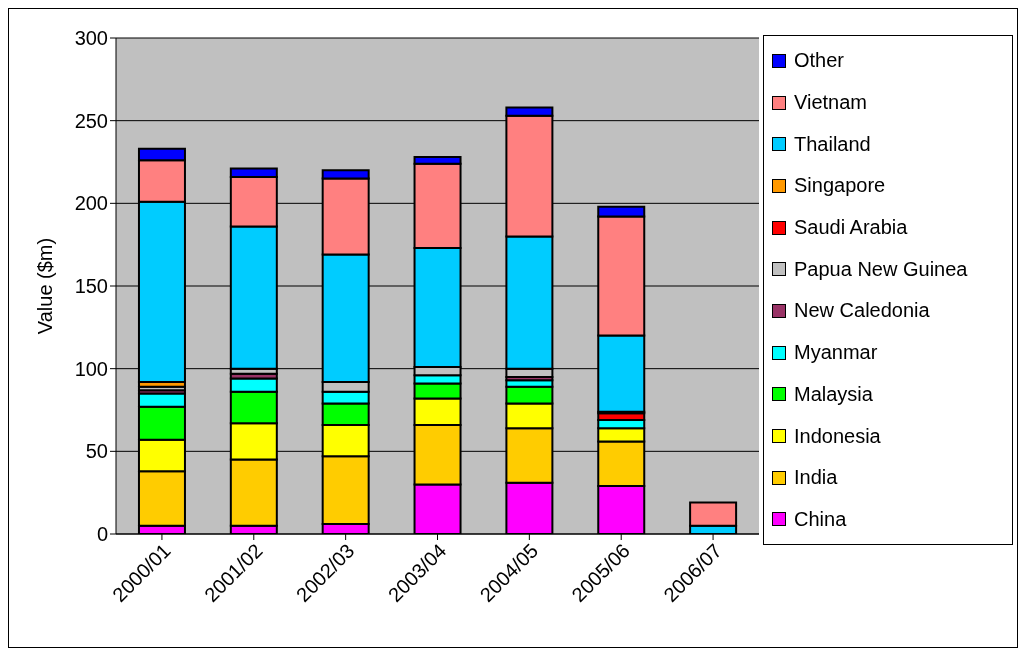 This screenshot has height=653, width=1026. Describe the element at coordinates (819, 61) in the screenshot. I see `legend-label: Other` at that location.